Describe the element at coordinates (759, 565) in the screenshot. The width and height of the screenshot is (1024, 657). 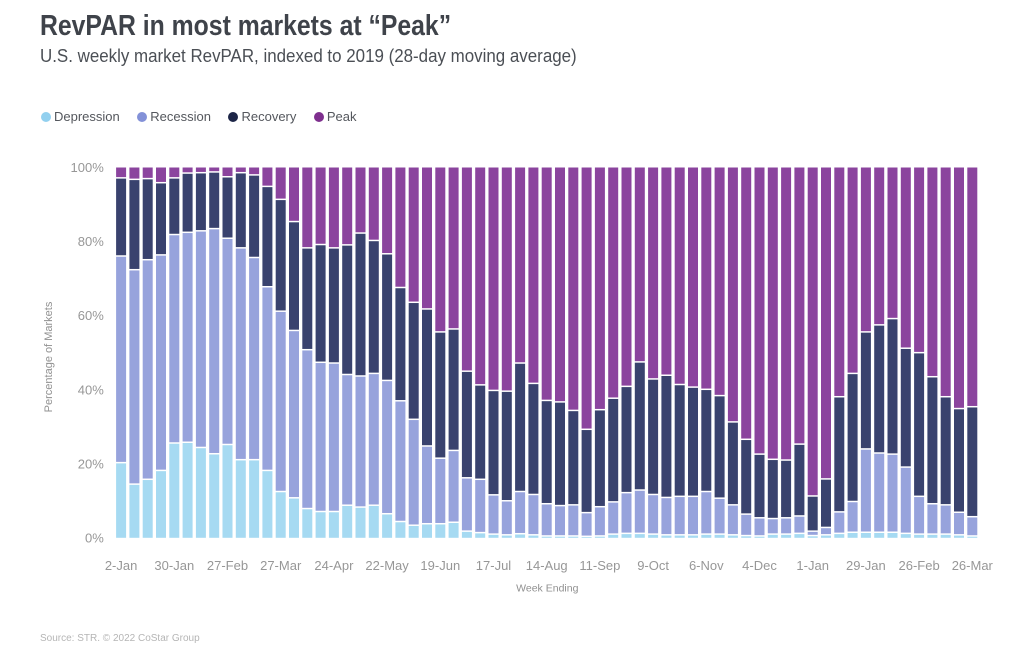
I see `svg-text: 4-Dec` at that location.